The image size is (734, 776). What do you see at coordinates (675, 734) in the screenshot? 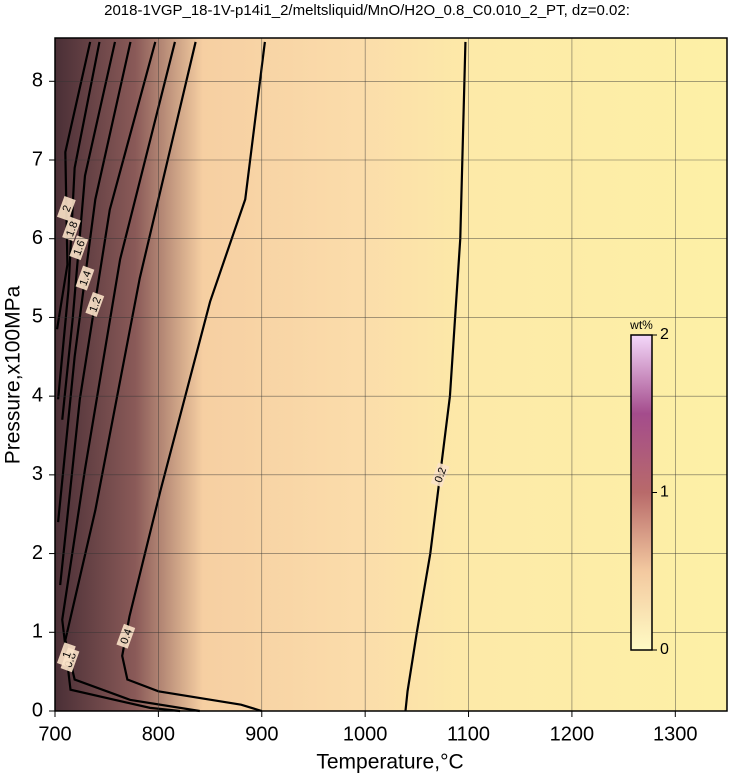
I see `x-tick-label: 1300` at bounding box center [675, 734].